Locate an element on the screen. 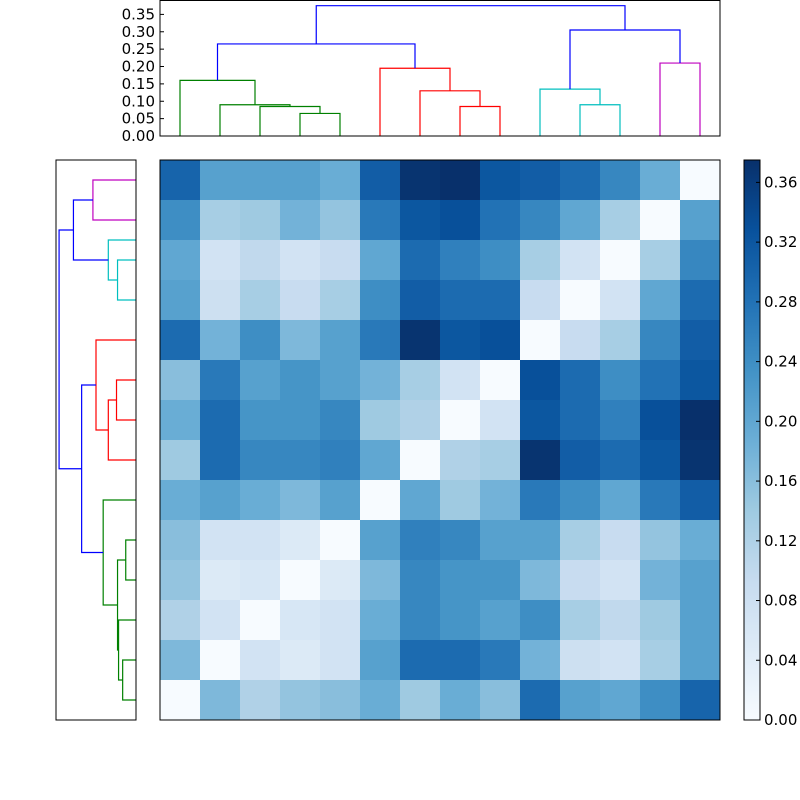 Image resolution: width=800 pixels, height=800 pixels. top-ytick-label: 0.10 is located at coordinates (138, 101).